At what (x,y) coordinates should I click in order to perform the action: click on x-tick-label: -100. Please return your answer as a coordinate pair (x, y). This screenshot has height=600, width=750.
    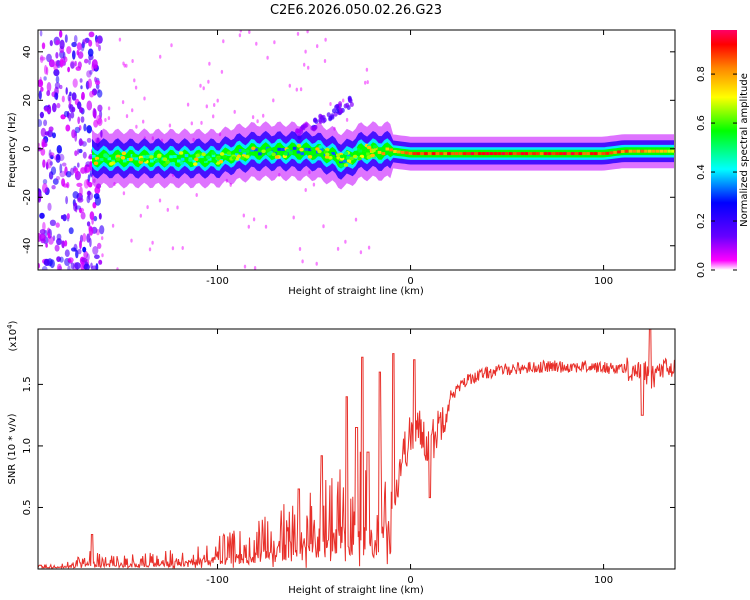
    Looking at the image, I should click on (217, 580).